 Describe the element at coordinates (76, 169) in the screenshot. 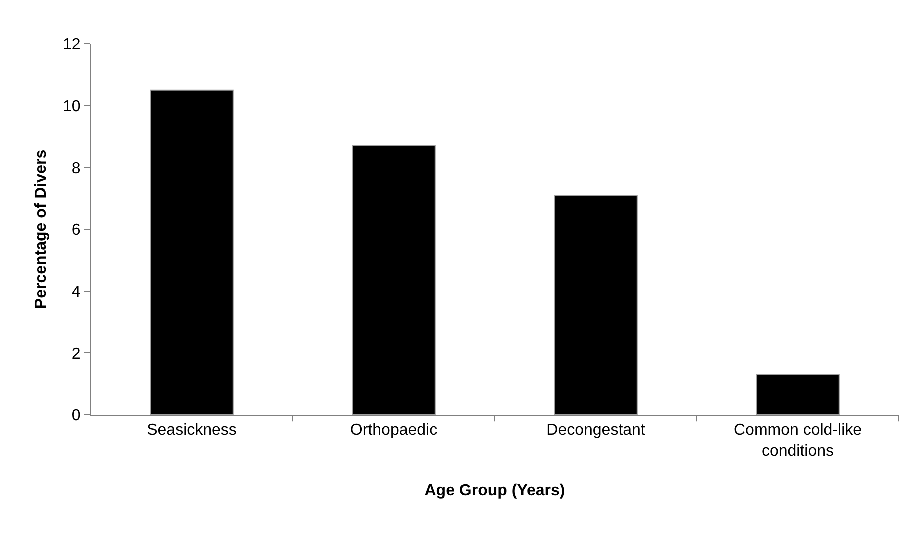

I see `y-tick-label: 8` at that location.